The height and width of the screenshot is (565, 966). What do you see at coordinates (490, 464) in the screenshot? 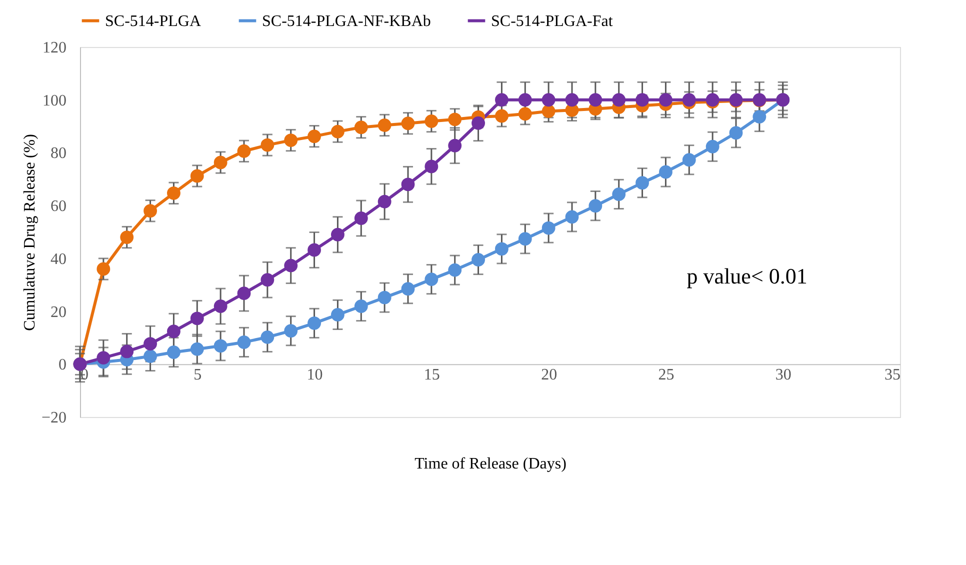
I see `x-axis-title: Time of Release (Days)` at bounding box center [490, 464].